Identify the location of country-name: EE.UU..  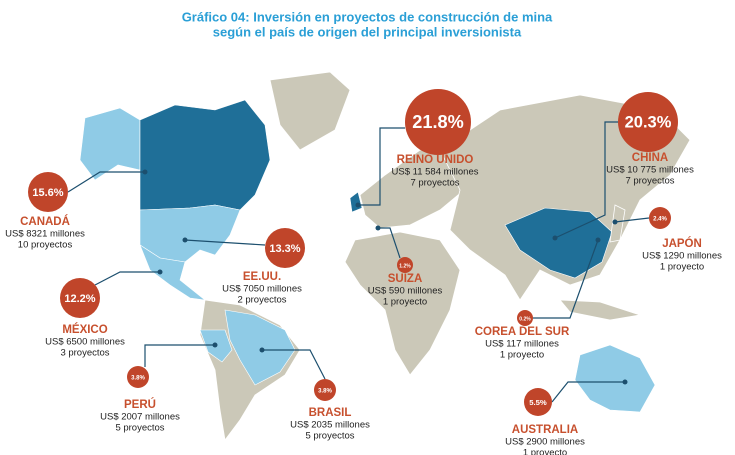
(262, 277).